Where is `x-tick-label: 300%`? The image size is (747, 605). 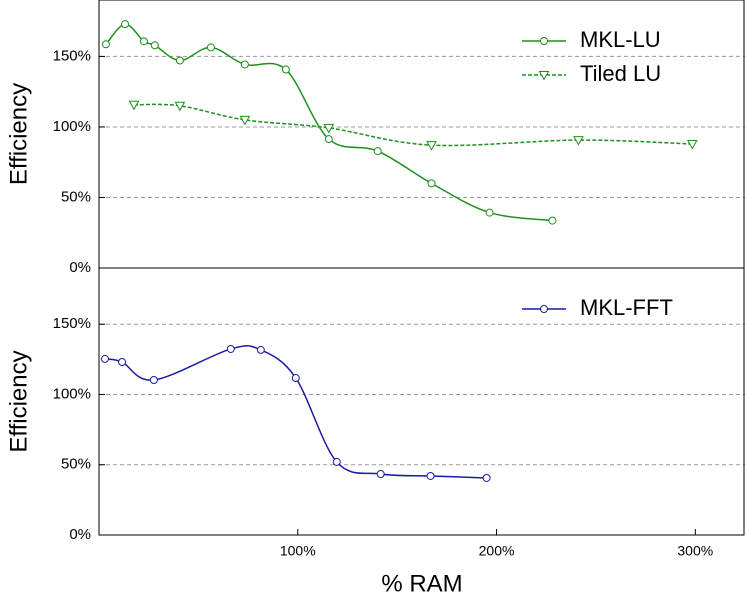
x-tick-label: 300% is located at coordinates (695, 551).